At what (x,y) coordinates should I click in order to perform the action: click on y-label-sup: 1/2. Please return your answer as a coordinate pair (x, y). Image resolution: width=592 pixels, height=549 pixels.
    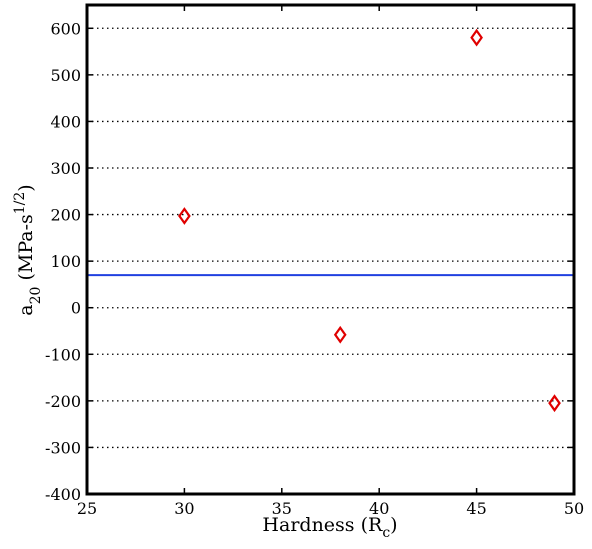
    Looking at the image, I should click on (20, 203).